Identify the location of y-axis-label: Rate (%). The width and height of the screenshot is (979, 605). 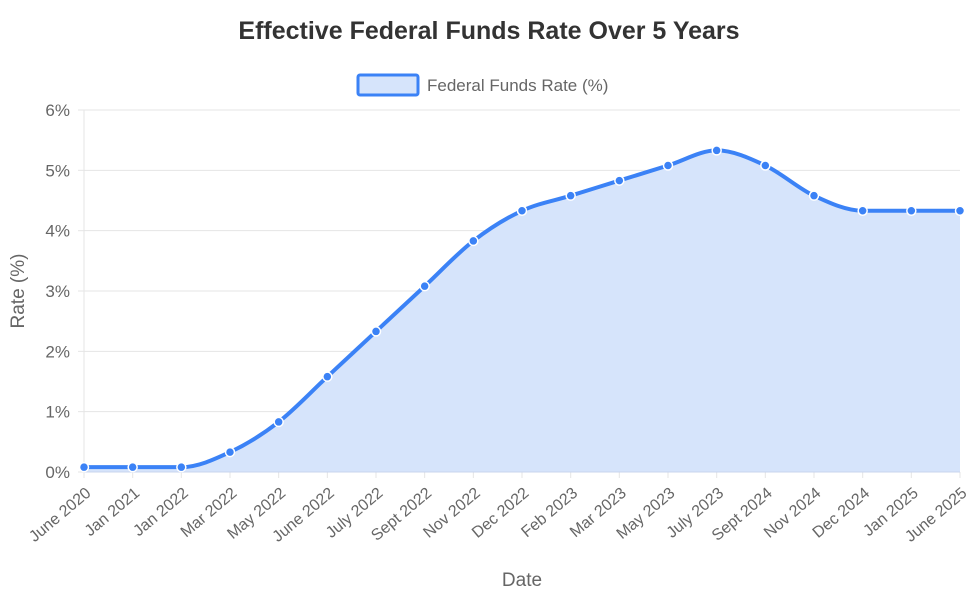
(18, 291).